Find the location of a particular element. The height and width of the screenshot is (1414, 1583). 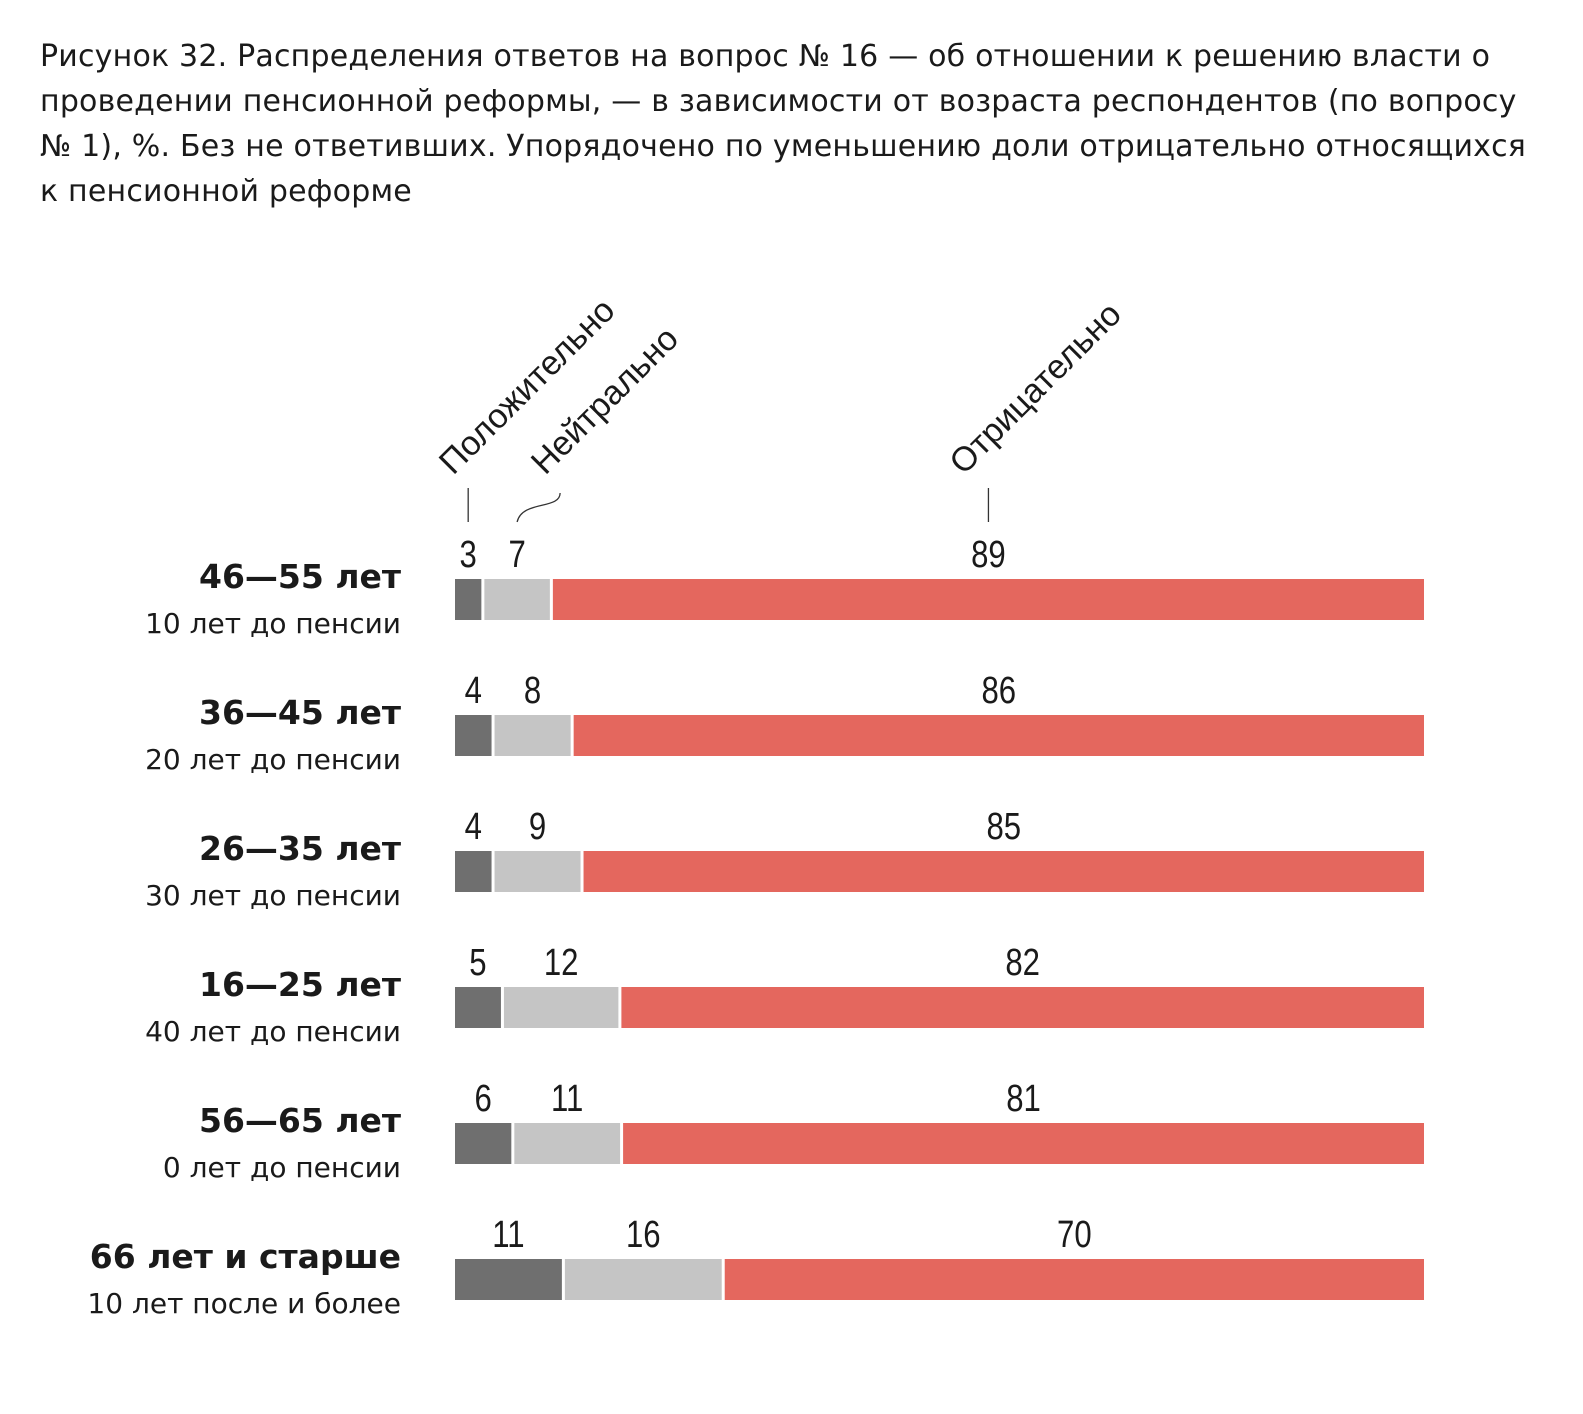

row-sublabel: 40 лет до пенсии is located at coordinates (273, 1031).